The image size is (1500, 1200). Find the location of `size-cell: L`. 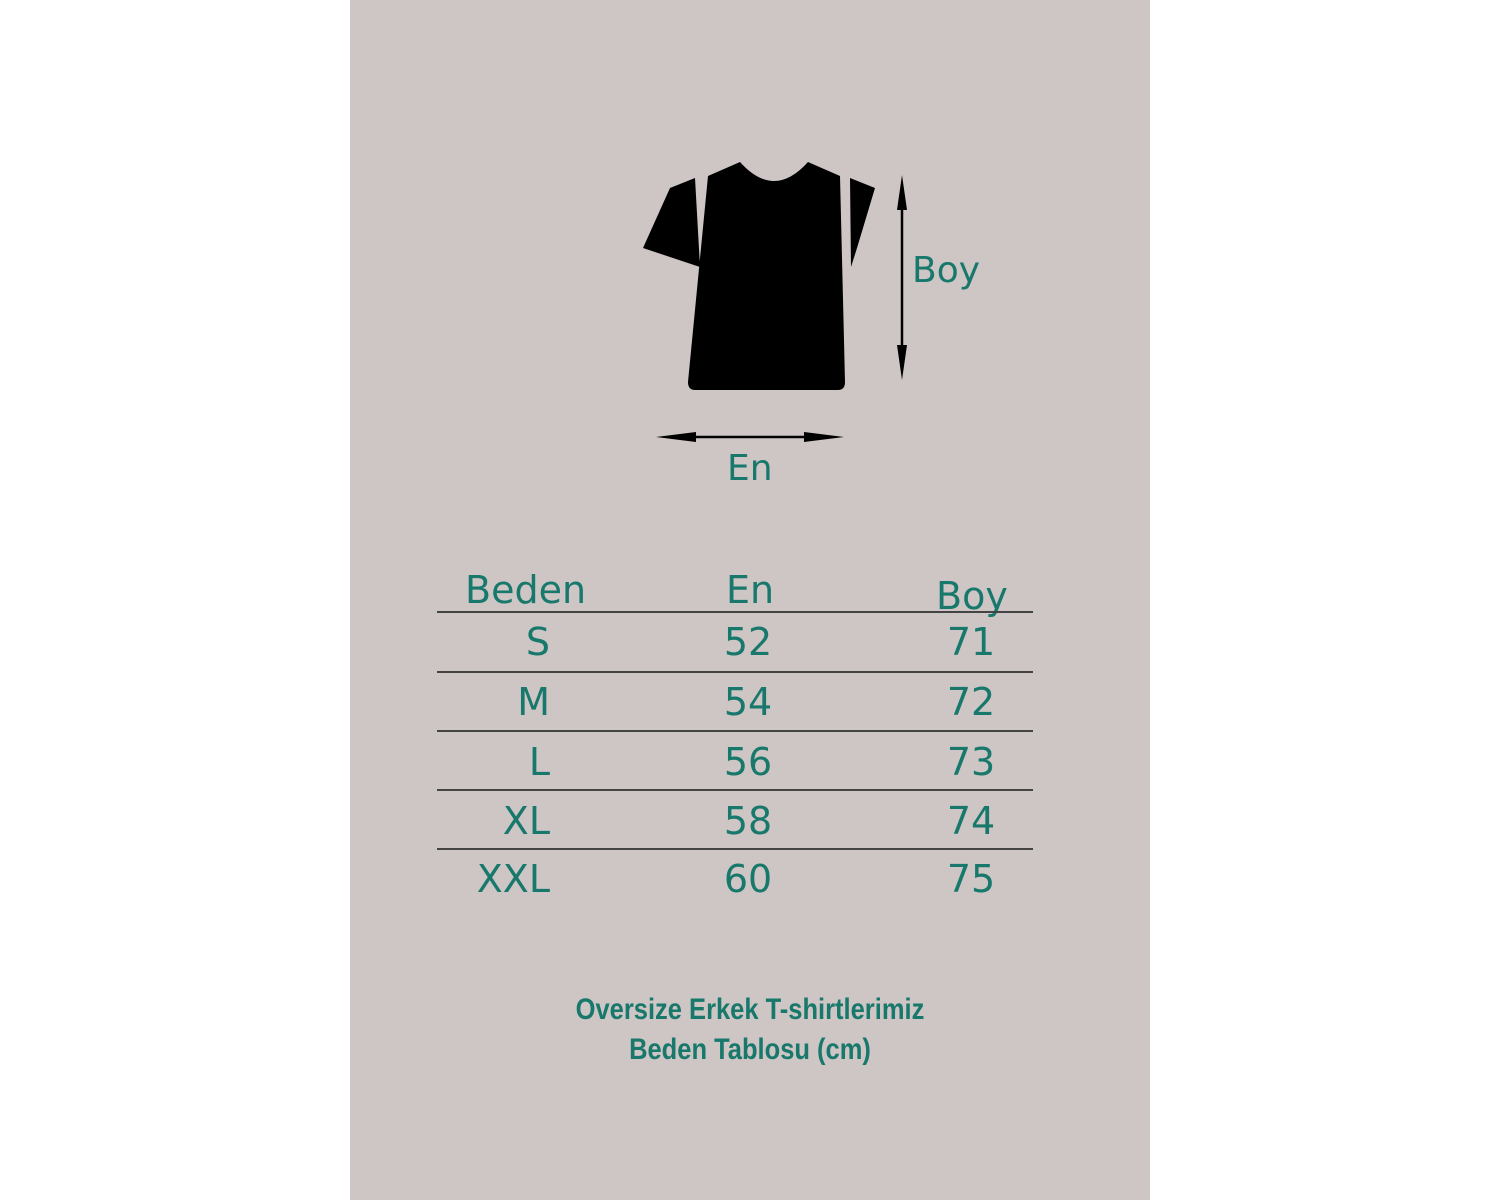

size-cell: L is located at coordinates (539, 762).